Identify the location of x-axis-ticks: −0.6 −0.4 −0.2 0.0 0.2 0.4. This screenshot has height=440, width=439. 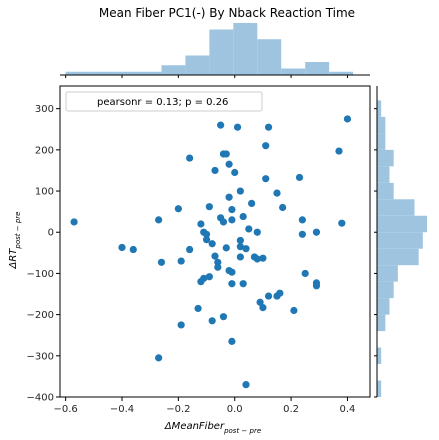
(204, 406).